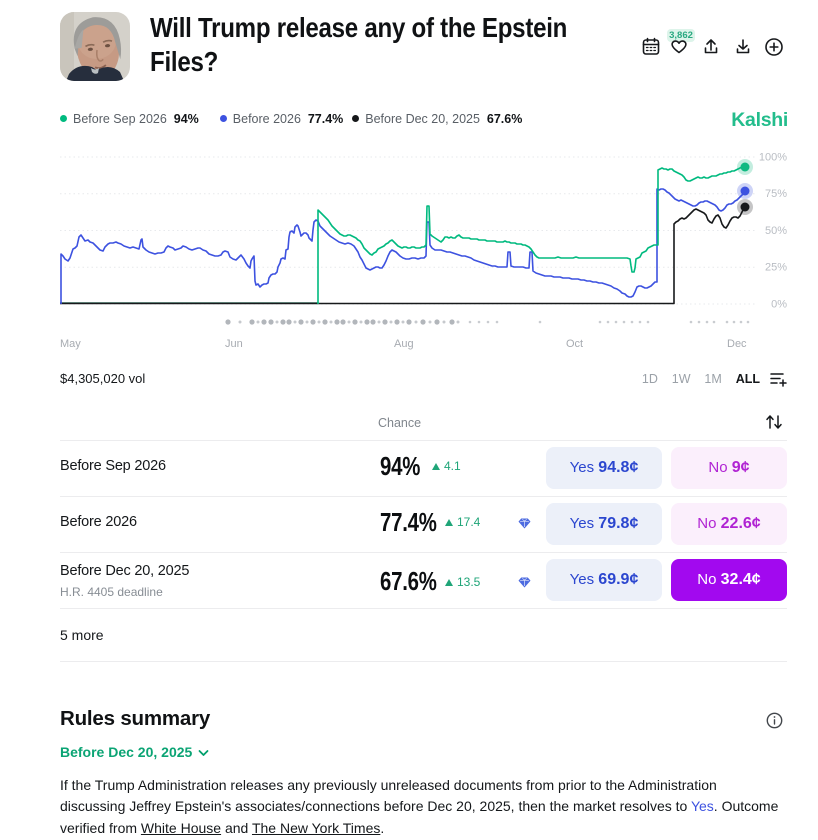  What do you see at coordinates (776, 268) in the screenshot?
I see `svg-text: 25%` at bounding box center [776, 268].